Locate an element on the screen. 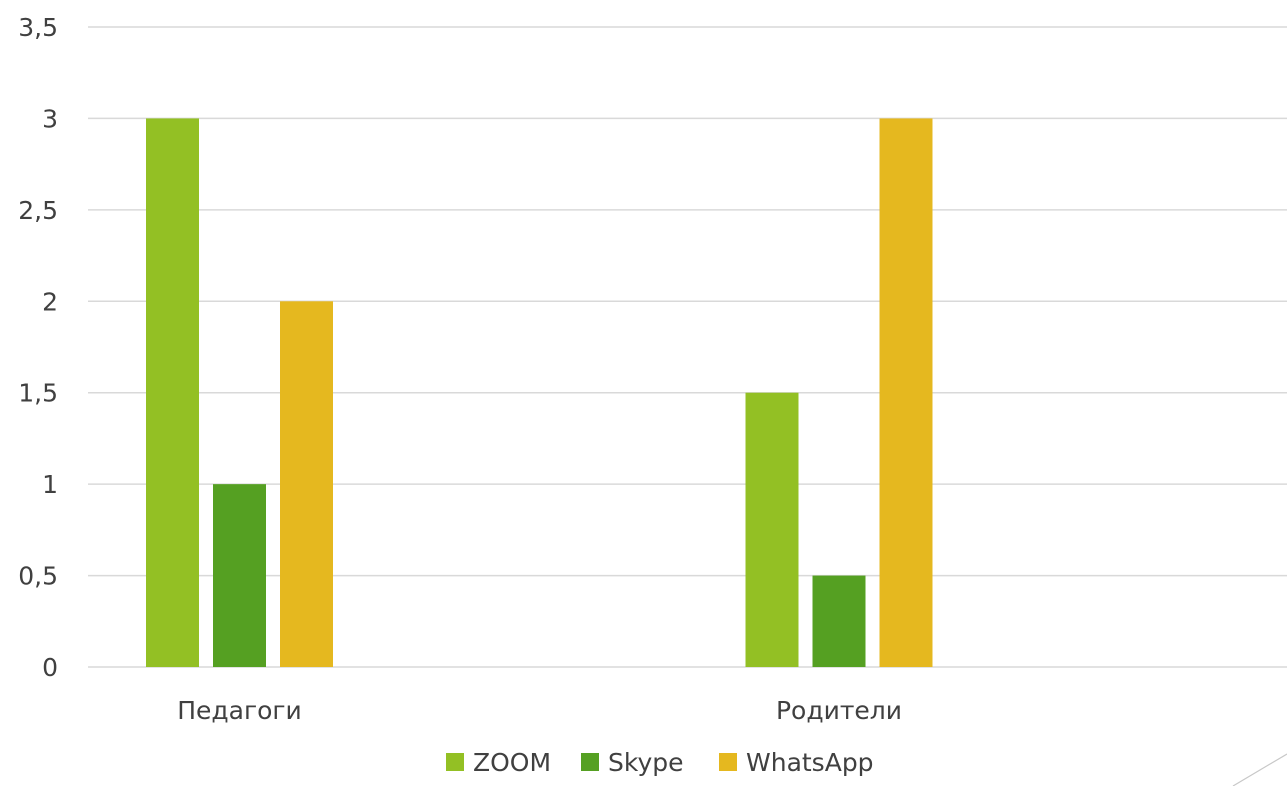  y-tick-label: 0 is located at coordinates (50, 667).